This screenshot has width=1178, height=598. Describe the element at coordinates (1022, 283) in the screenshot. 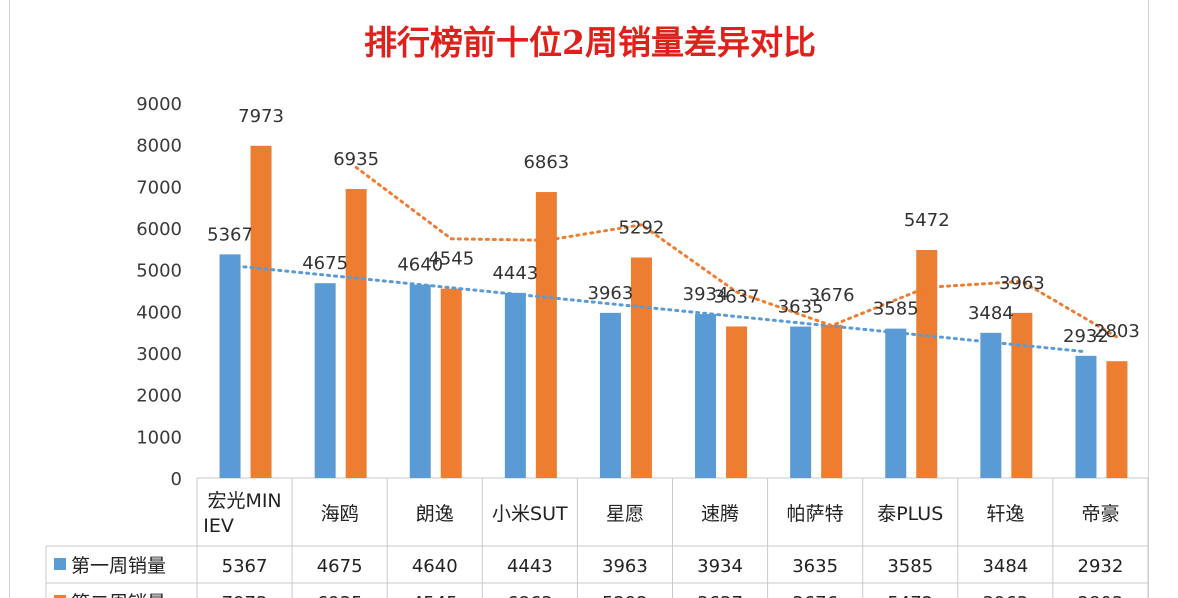

I see `data-label-week2: 3963` at that location.